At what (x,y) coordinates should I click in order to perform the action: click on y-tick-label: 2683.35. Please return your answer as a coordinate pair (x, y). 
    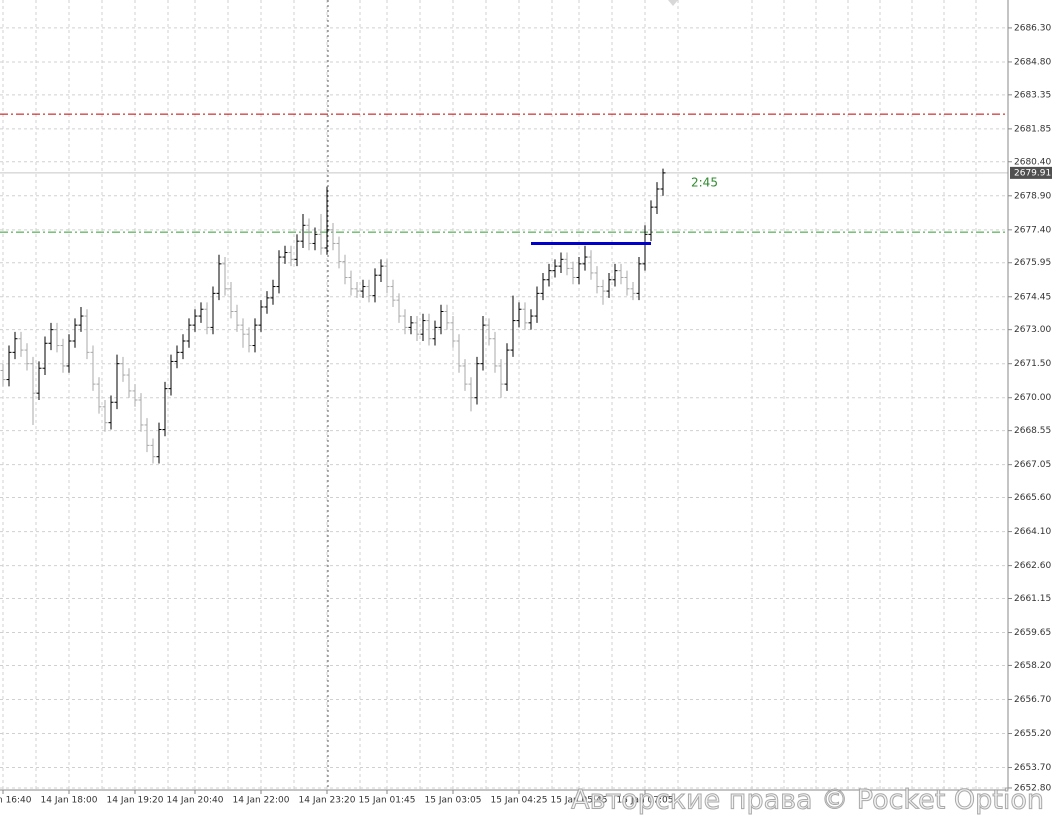
    Looking at the image, I should click on (1032, 95).